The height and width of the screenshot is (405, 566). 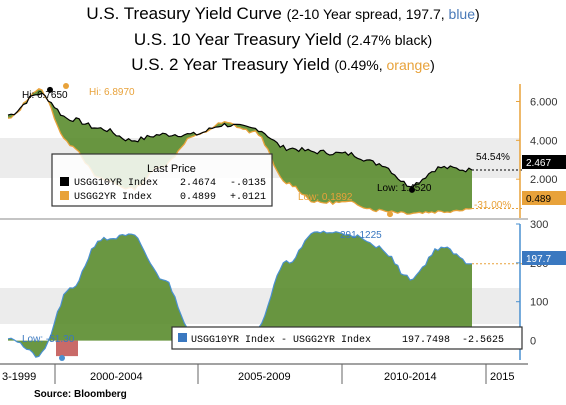 I want to click on spread-low-marker, so click(x=62, y=358).